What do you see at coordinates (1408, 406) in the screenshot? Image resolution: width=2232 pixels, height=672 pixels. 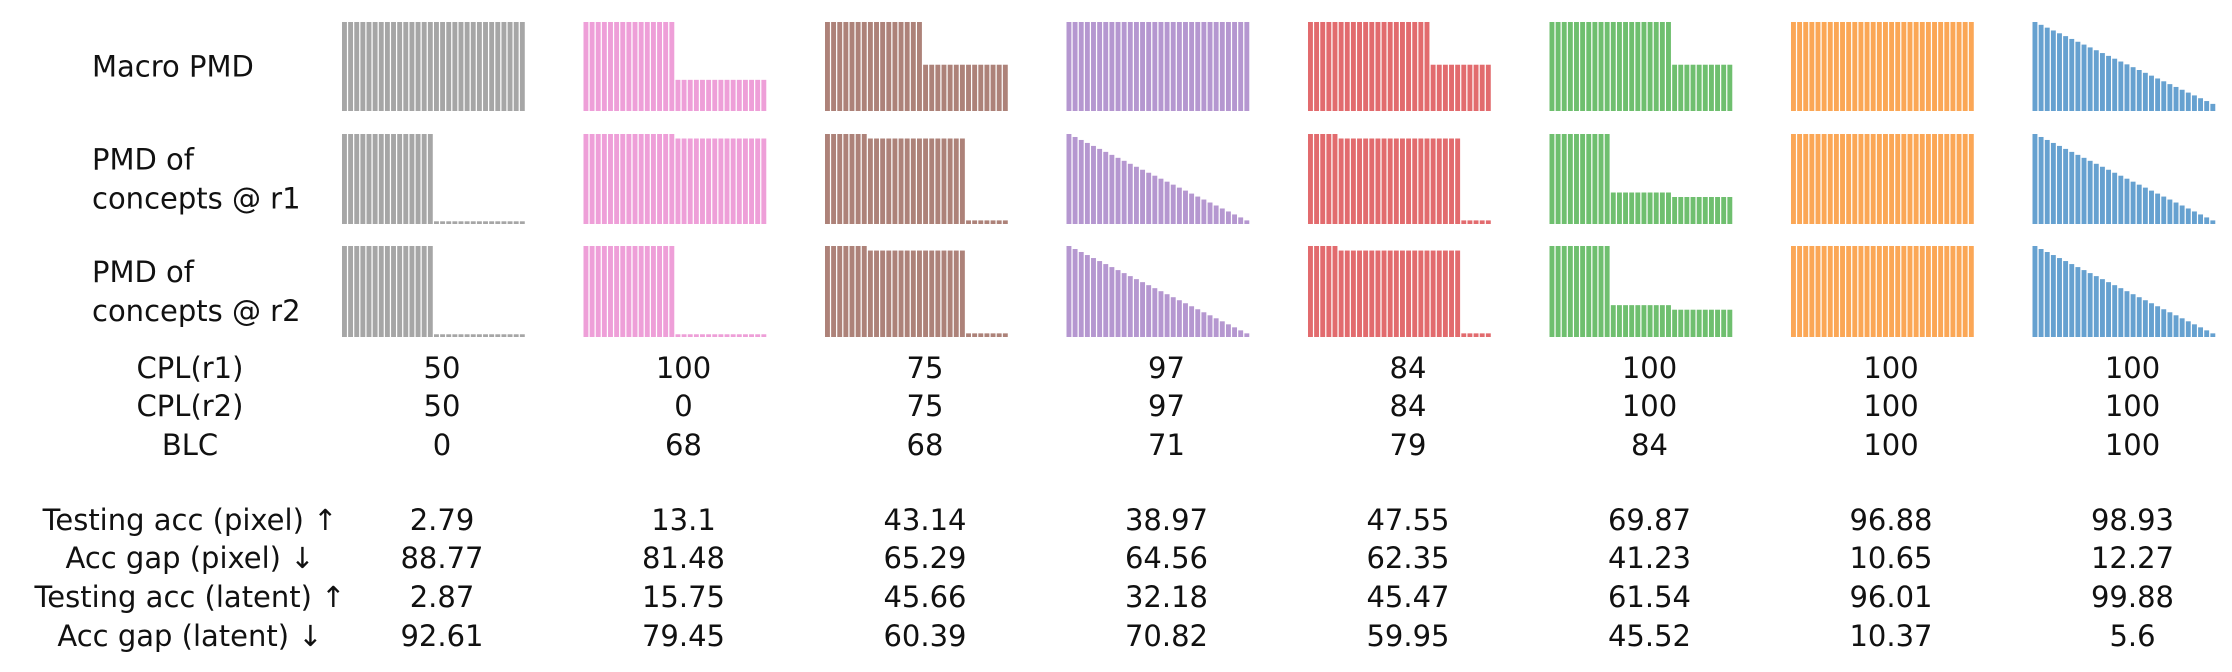 I see `metric-value-1-col5: 84` at bounding box center [1408, 406].